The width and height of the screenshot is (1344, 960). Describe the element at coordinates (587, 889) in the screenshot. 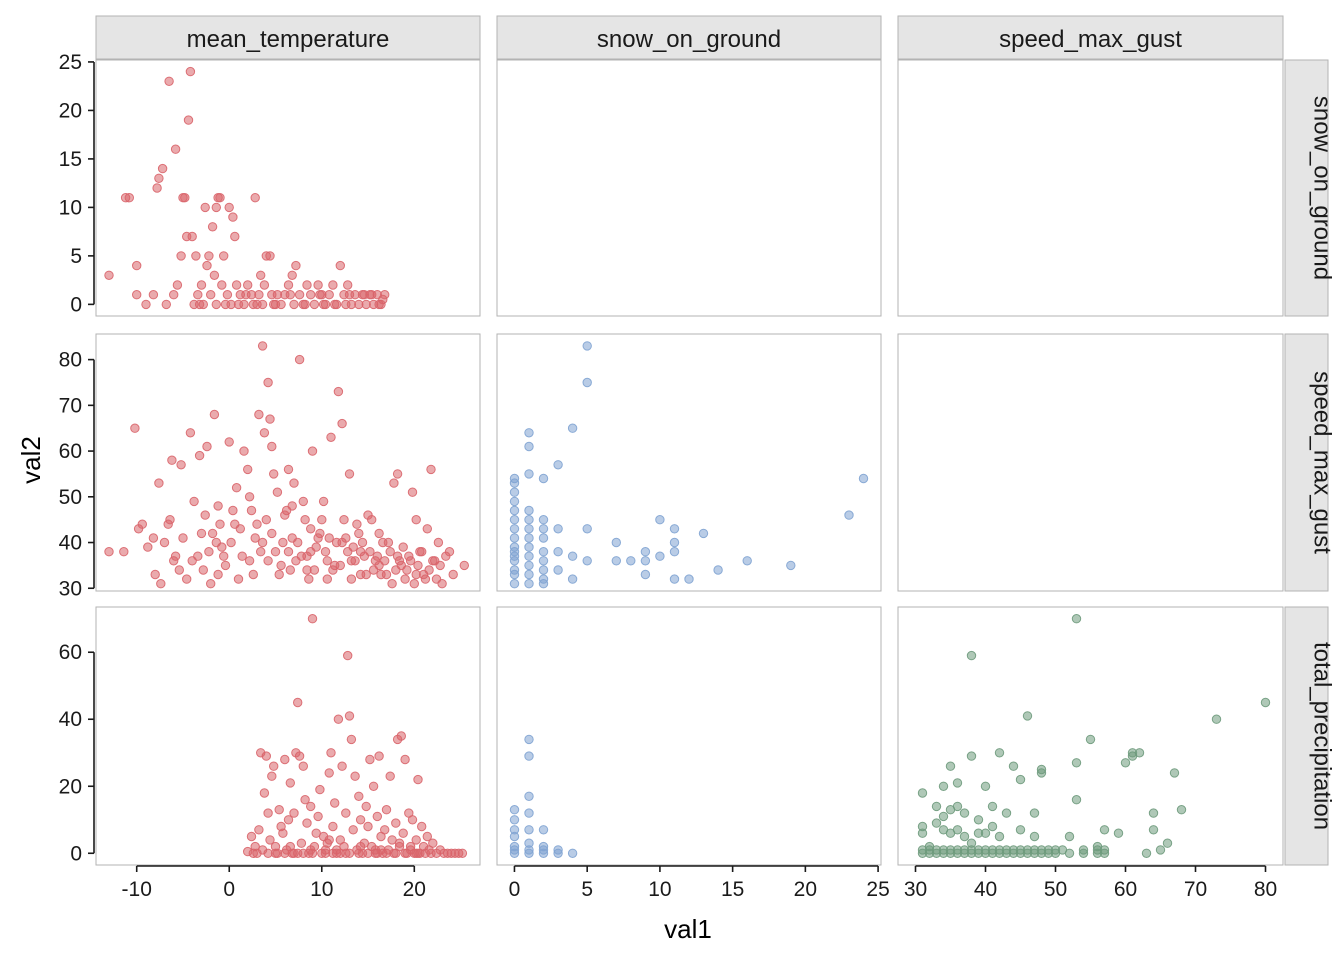

I see `x-tick-label: 5` at that location.